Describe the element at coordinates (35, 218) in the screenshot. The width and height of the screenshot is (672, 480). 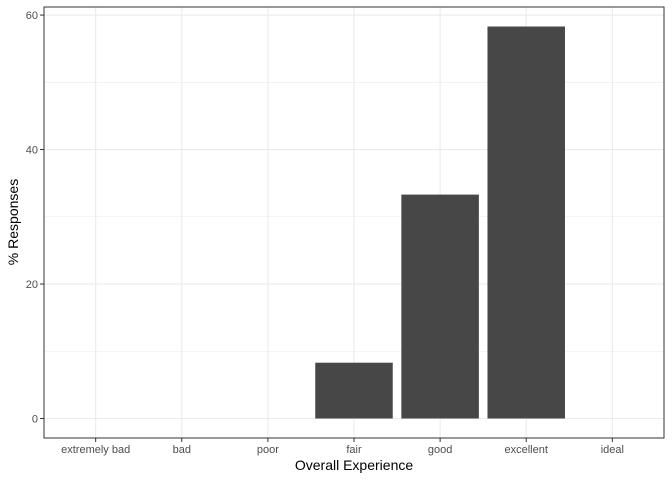
I see `y-axis-ticks: 0 20 40 60` at that location.